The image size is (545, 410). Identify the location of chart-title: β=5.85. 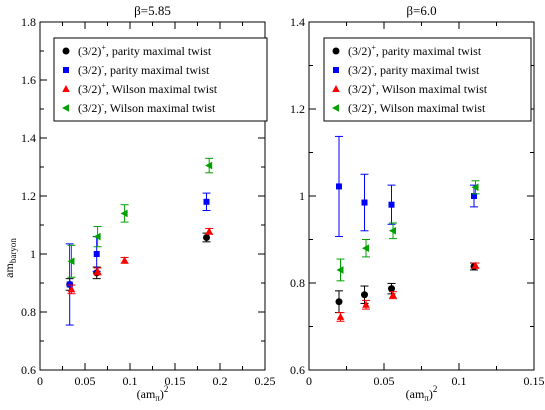
(152, 10).